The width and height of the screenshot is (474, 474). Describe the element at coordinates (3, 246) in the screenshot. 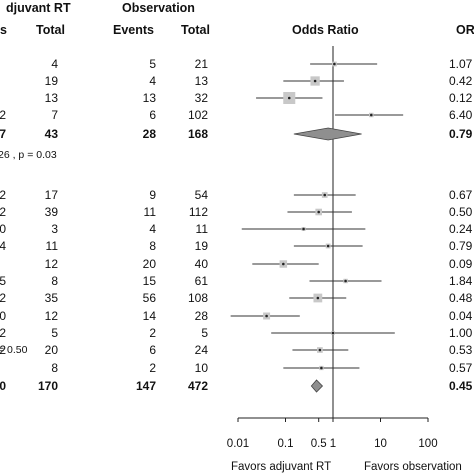

I see `adjuvant-events-cell: 4` at that location.